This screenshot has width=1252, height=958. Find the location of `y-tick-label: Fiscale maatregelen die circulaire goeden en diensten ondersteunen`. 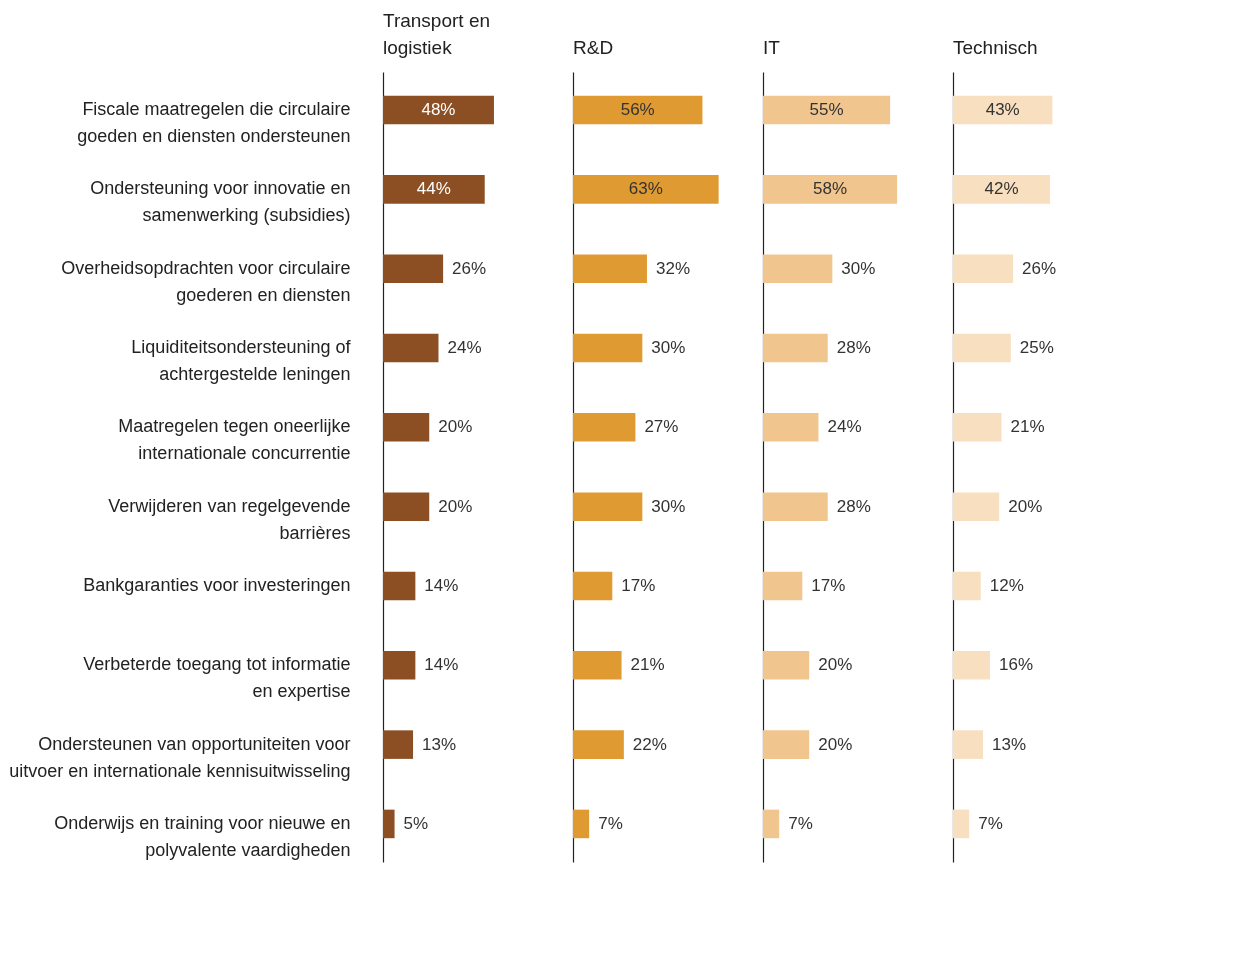

y-tick-label: Fiscale maatregelen die circulaire goeden en diensten ondersteunen is located at coordinates (214, 123).